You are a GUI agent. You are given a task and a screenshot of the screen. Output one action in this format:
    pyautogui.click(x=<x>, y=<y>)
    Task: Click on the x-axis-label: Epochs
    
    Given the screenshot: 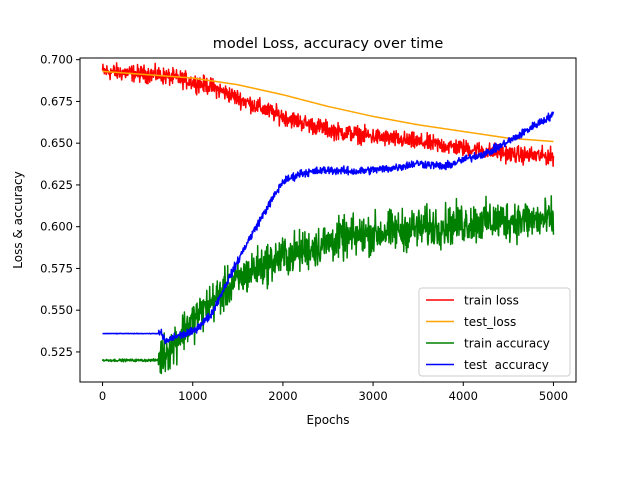 What is the action you would take?
    pyautogui.click(x=328, y=420)
    